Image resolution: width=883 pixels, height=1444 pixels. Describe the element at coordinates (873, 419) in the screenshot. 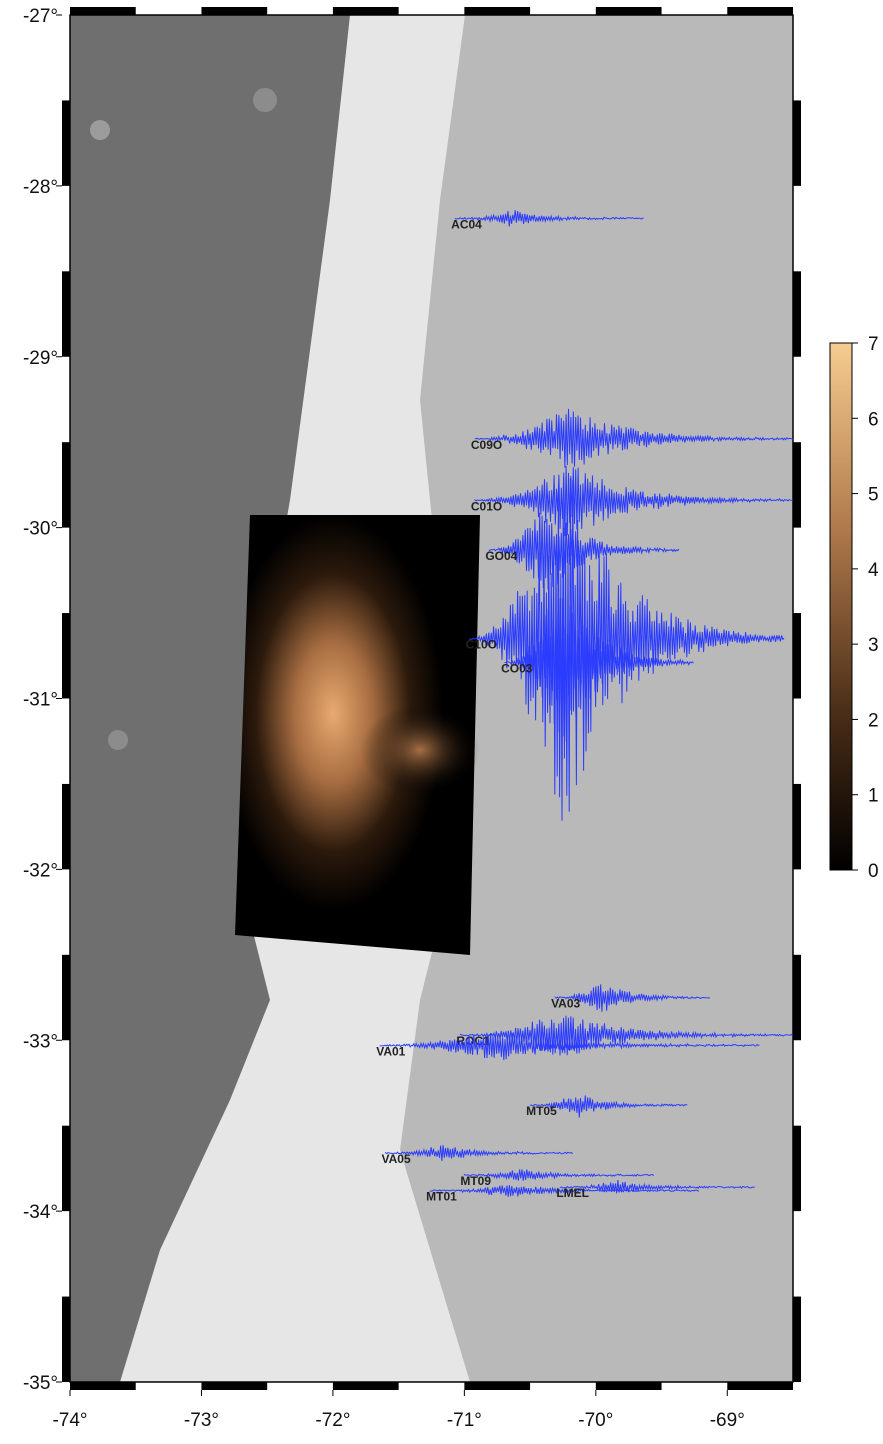

I see `colorbar-tick-label: 6` at that location.